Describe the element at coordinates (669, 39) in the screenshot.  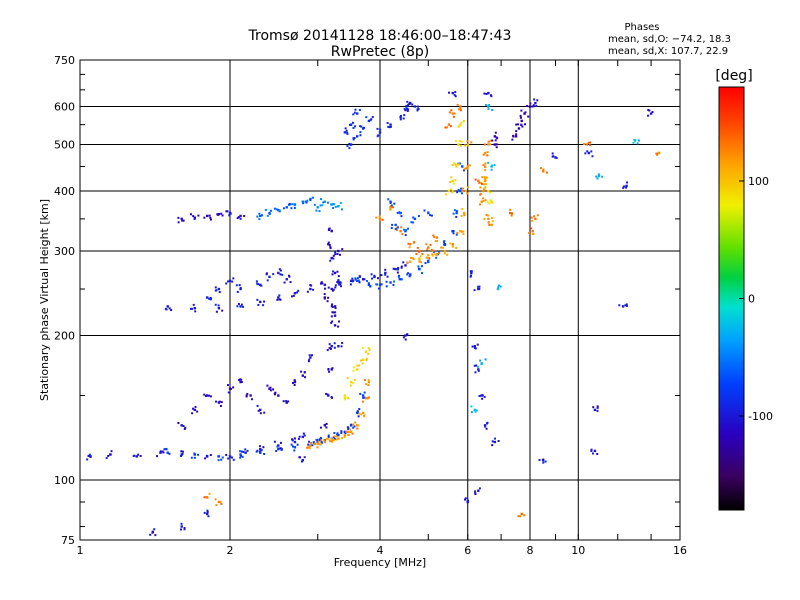
I see `phases-o-stats: mean, sd,O: −74.2, 18.3` at that location.